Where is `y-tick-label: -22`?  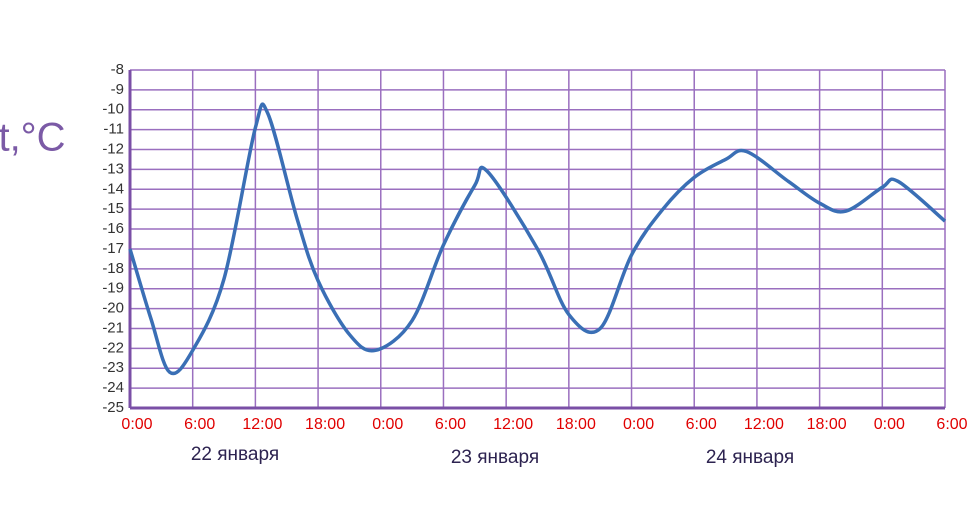 y-tick-label: -22 is located at coordinates (113, 347).